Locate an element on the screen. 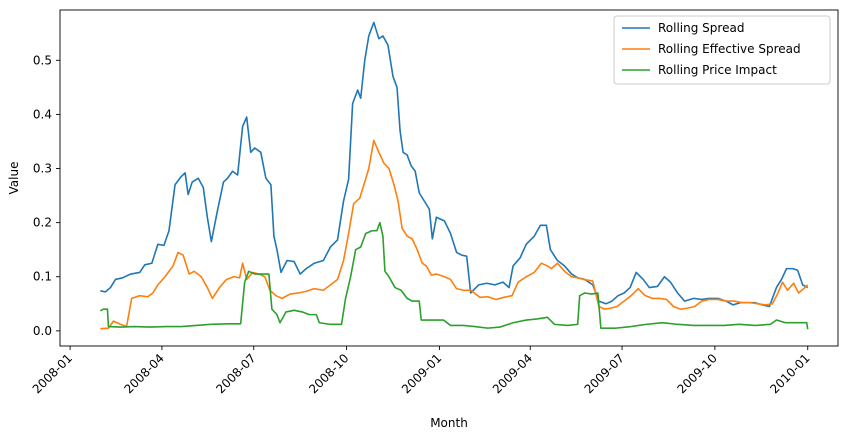 Image resolution: width=846 pixels, height=440 pixels. x-tick-label: 2008-10 is located at coordinates (328, 373).